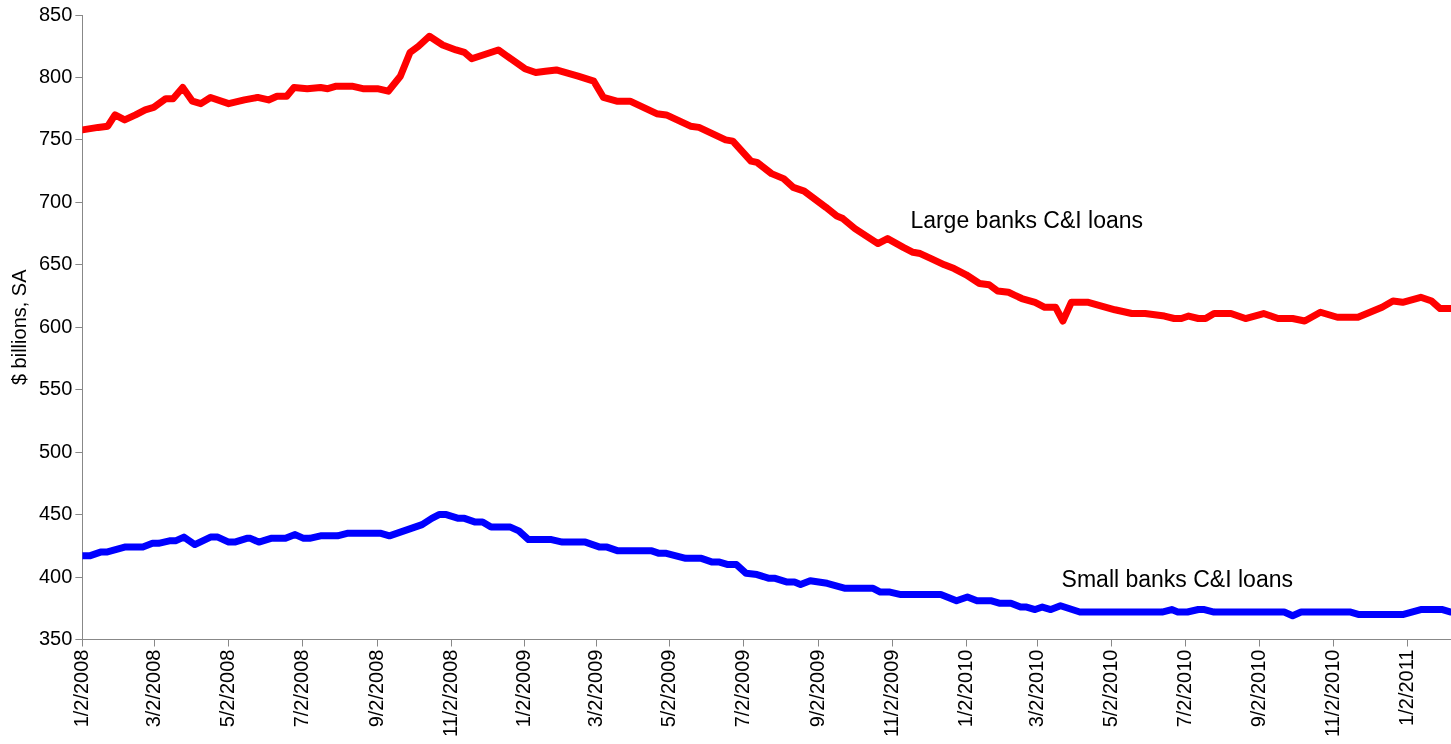 The width and height of the screenshot is (1451, 744). I want to click on series-label: Large banks C&I loans, so click(1027, 220).